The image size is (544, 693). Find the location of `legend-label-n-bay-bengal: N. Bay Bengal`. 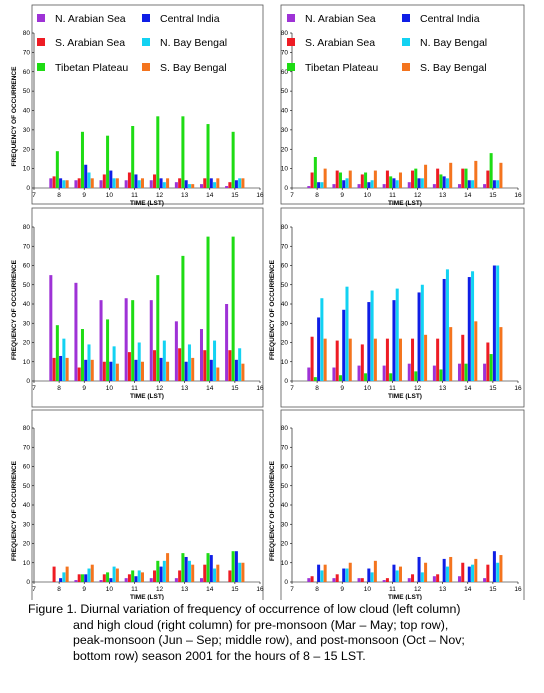

legend-label-n-bay-bengal: N. Bay Bengal is located at coordinates (193, 43).